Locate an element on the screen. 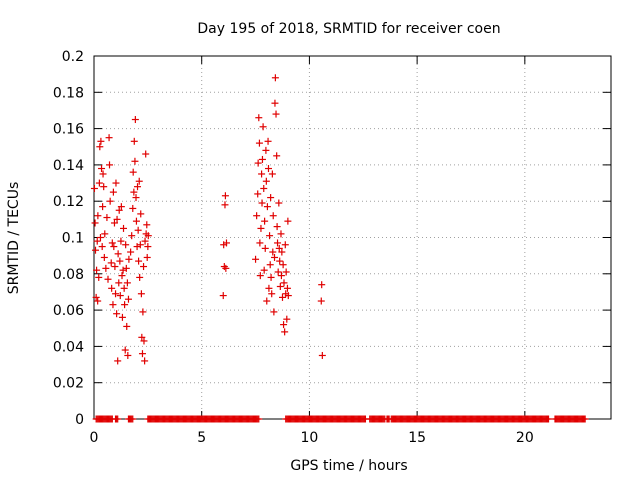 This screenshot has height=480, width=640. y-tick-label: 0.06 is located at coordinates (68, 311).